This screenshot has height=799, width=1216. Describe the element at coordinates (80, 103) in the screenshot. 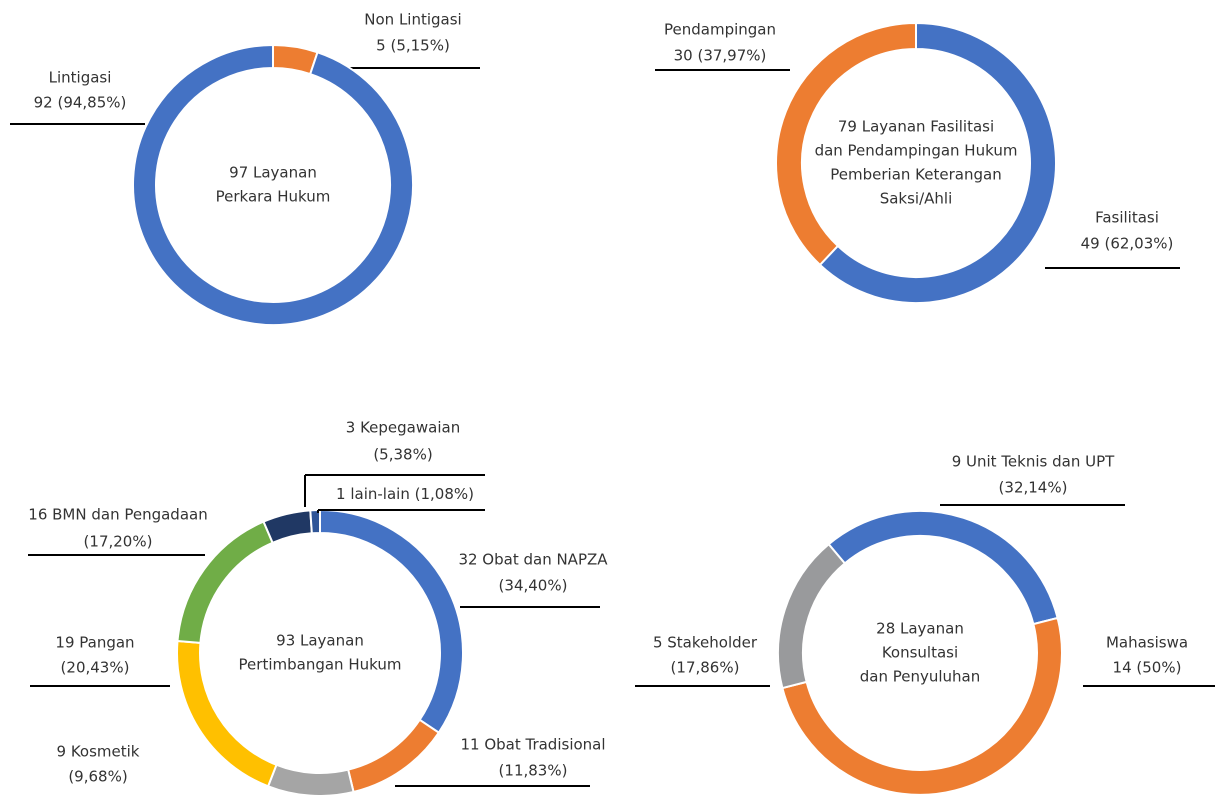

I see `value-label: 92 (94,85%)` at that location.